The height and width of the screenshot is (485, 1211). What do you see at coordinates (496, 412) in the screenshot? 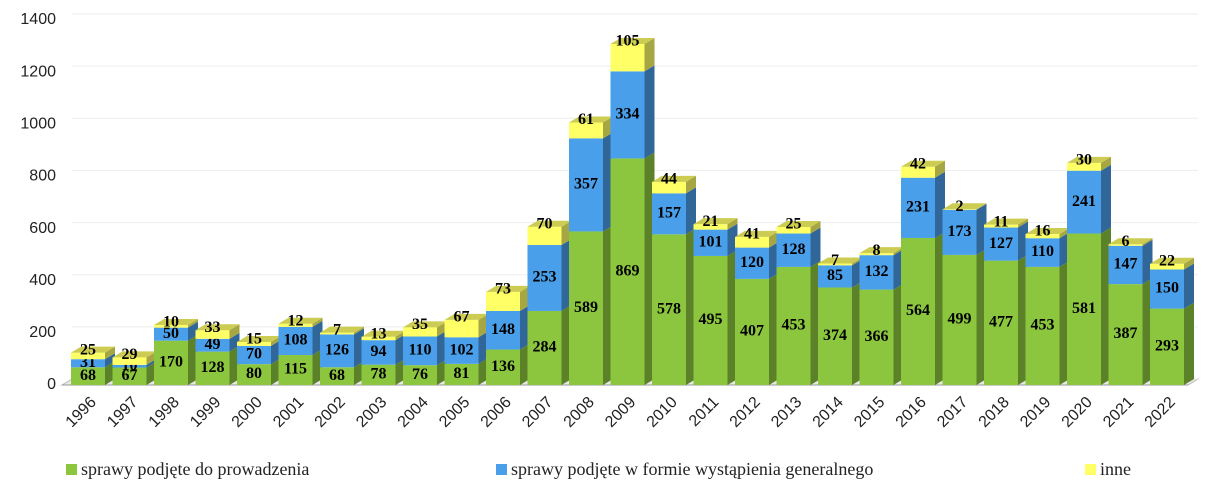
I see `x-tick-label: 2006` at bounding box center [496, 412].